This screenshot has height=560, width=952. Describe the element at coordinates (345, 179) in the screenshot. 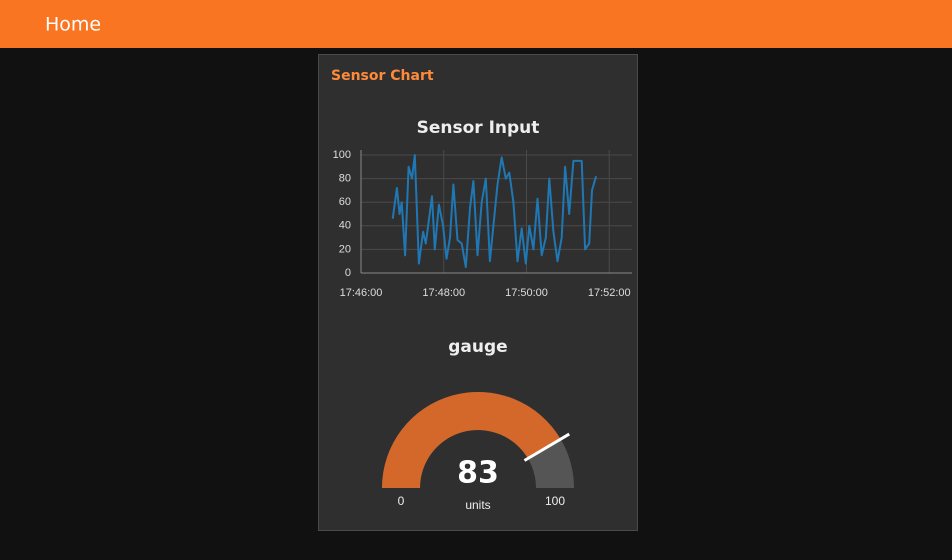

I see `y-tick-label: 80` at that location.